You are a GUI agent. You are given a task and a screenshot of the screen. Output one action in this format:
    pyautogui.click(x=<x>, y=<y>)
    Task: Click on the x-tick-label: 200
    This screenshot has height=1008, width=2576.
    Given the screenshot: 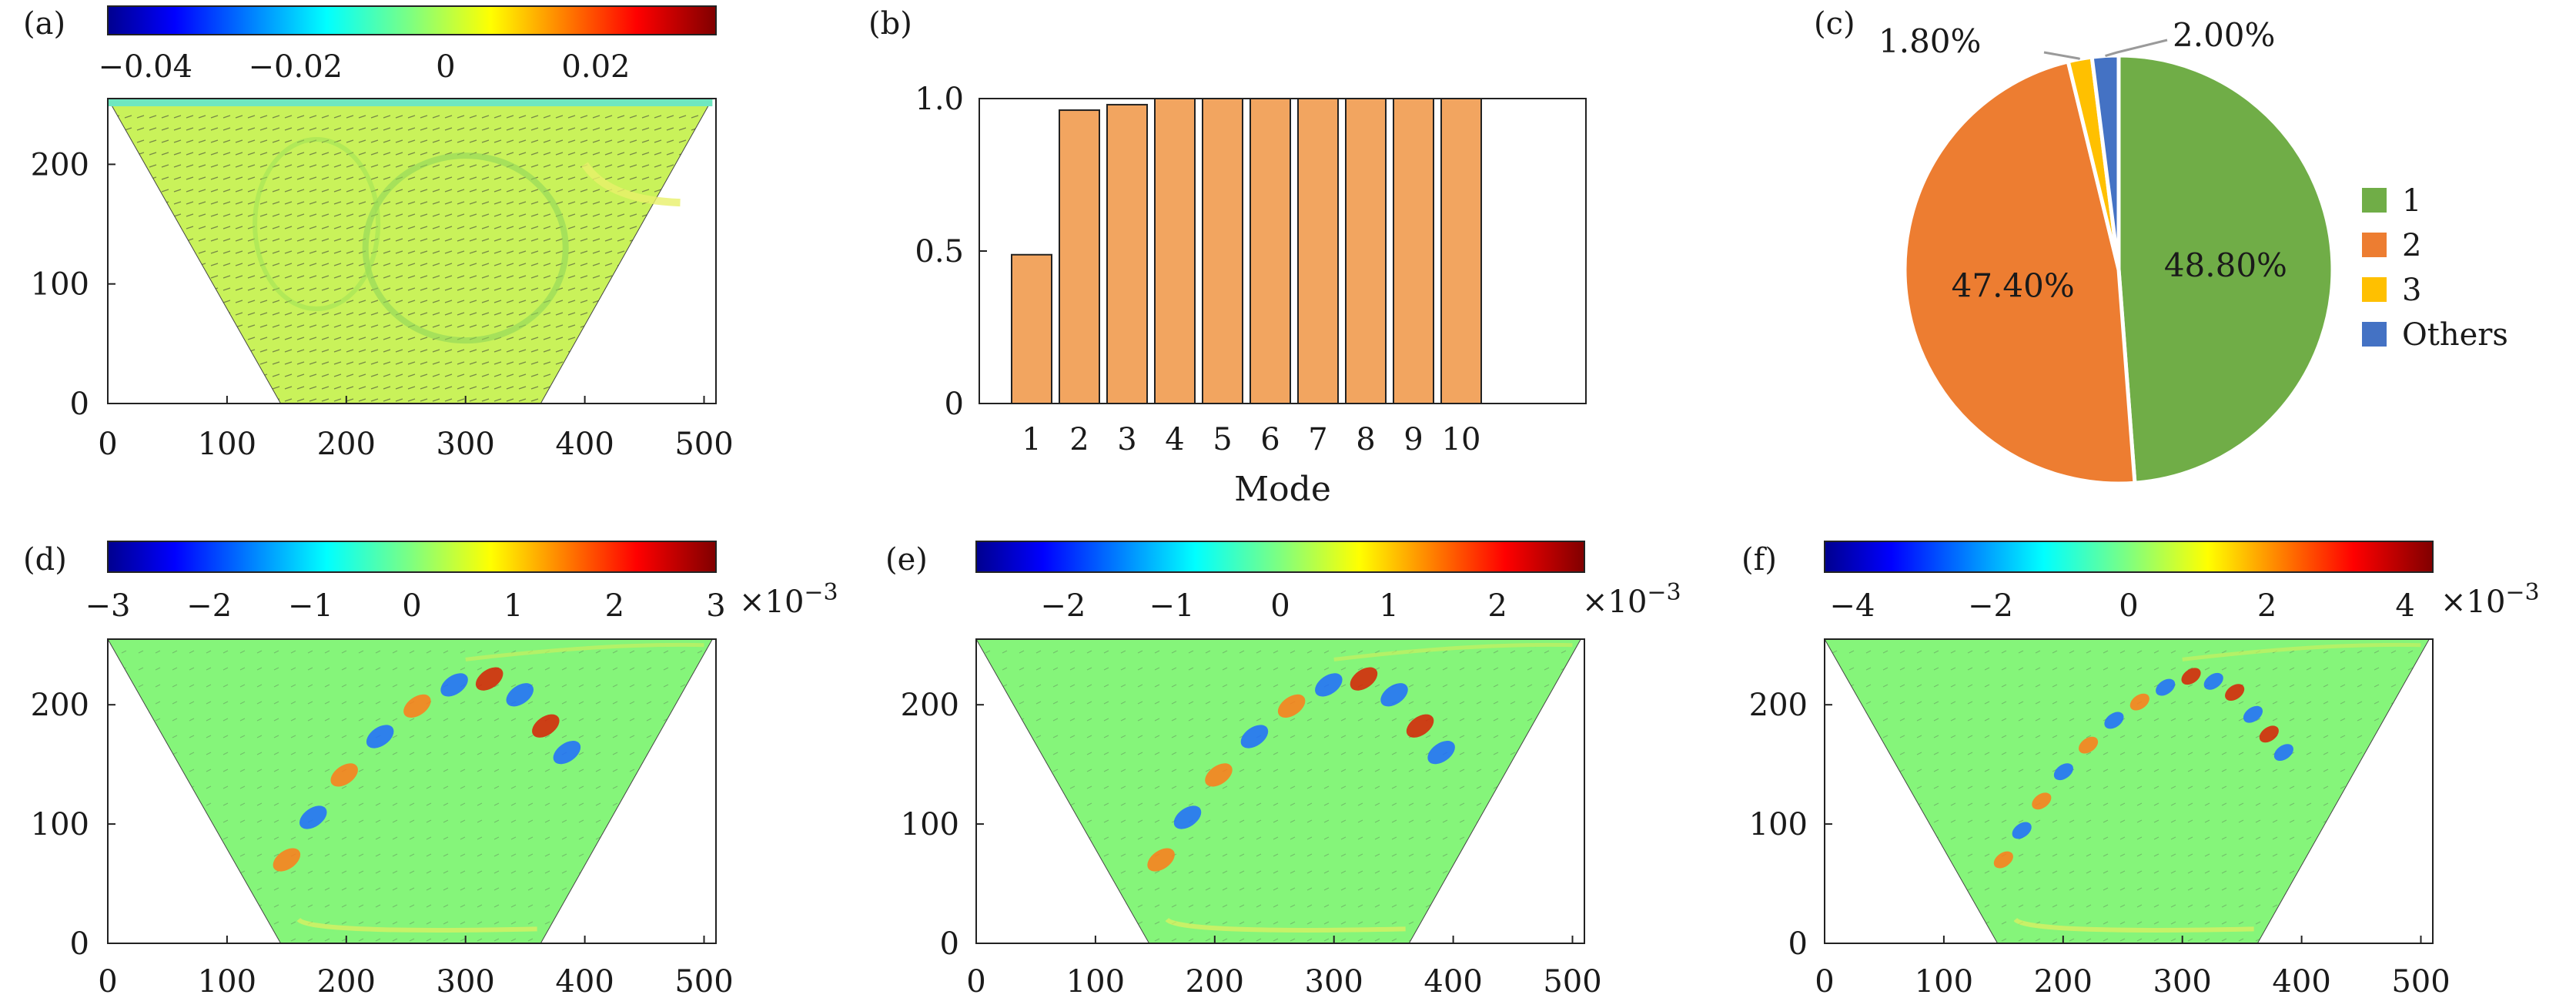 What is the action you would take?
    pyautogui.click(x=347, y=444)
    